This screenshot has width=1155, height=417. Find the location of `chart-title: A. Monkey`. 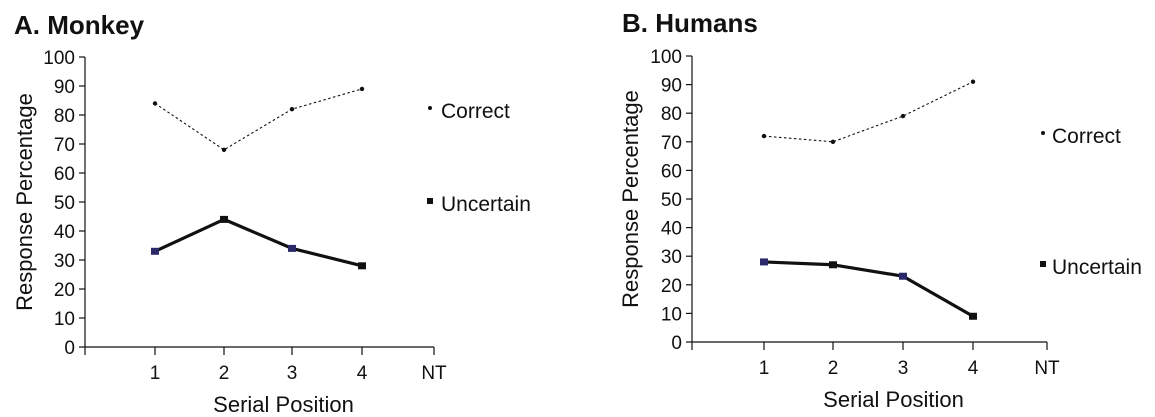

chart-title: A. Monkey is located at coordinates (79, 25).